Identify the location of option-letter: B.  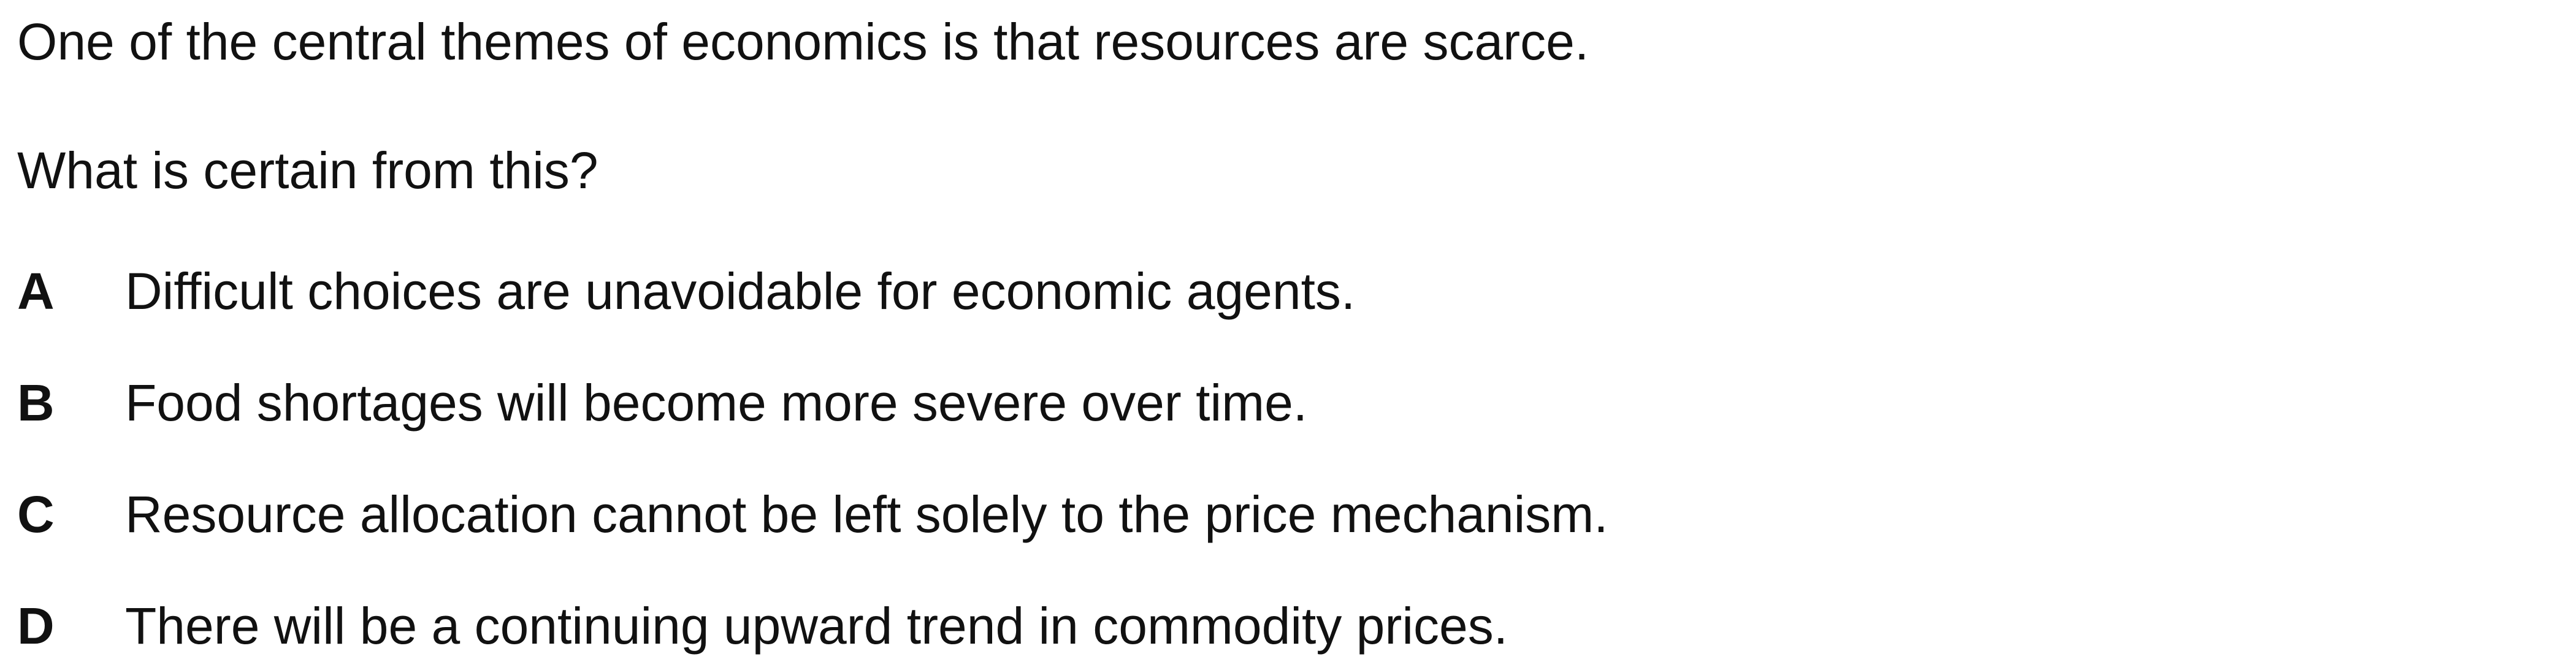
(36, 403).